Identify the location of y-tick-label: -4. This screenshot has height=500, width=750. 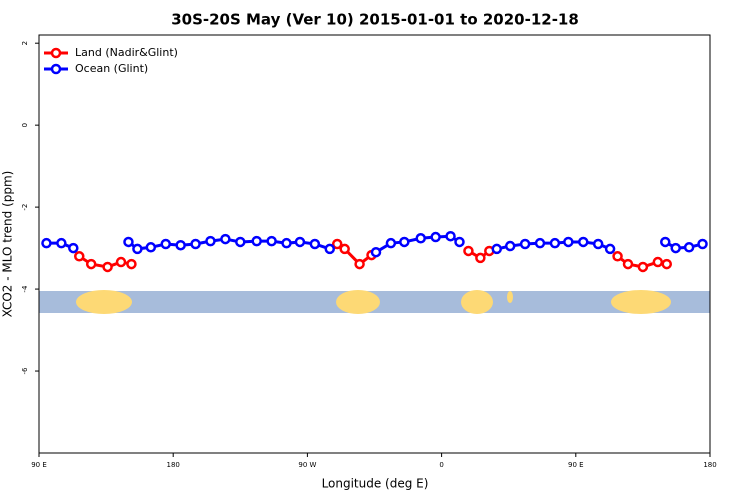
(25, 289).